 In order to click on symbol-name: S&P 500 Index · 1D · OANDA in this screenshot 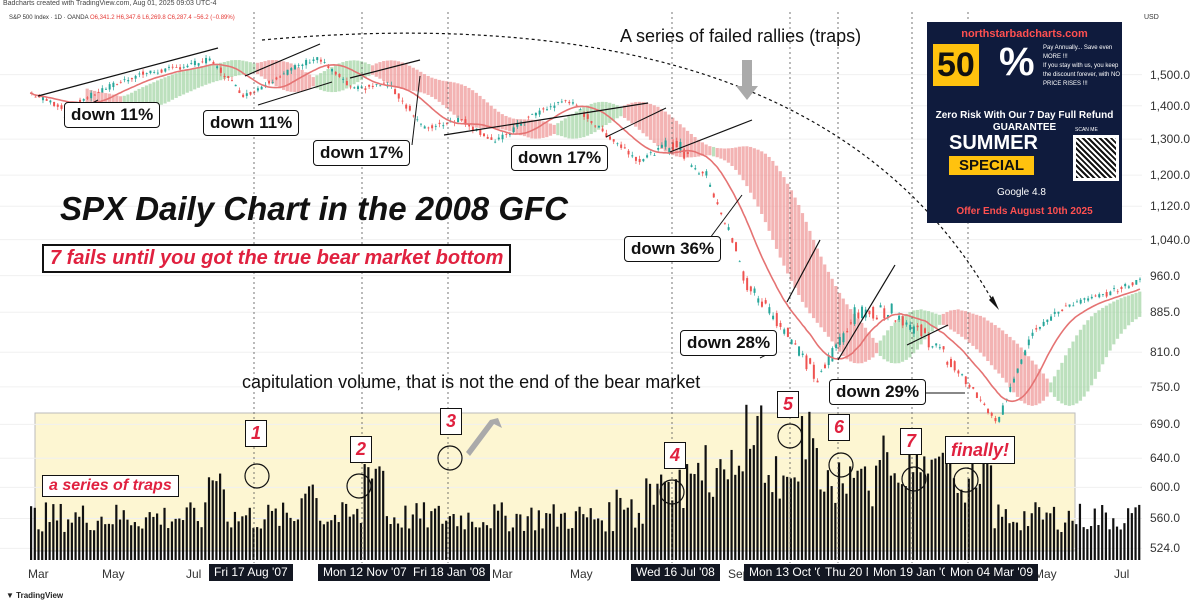, I will do `click(49, 18)`.